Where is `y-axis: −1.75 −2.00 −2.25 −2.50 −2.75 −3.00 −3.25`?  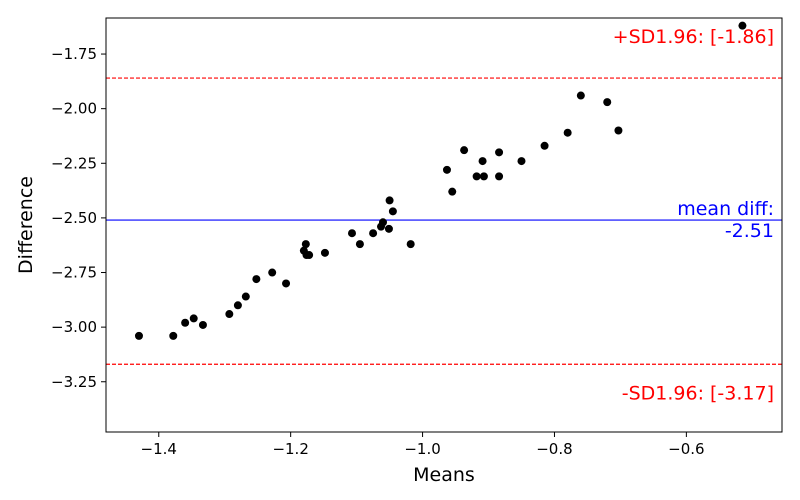
y-axis: −1.75 −2.00 −2.25 −2.50 −2.75 −3.00 −3.25 is located at coordinates (78, 218).